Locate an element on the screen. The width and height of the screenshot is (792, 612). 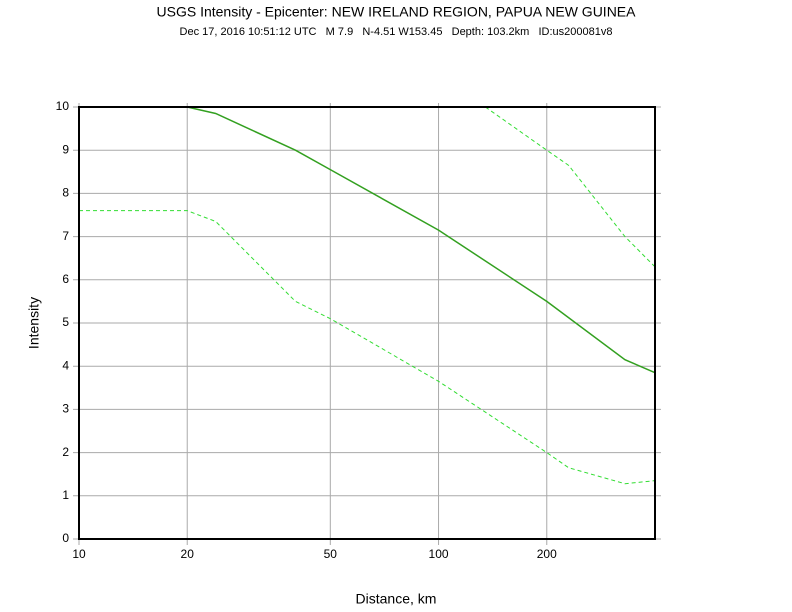
x-axis-label: Distance, km is located at coordinates (396, 599).